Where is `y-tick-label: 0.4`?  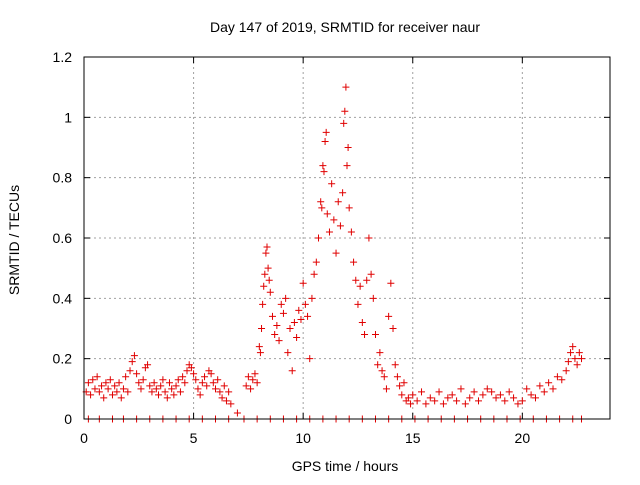 y-tick-label: 0.4 is located at coordinates (63, 298).